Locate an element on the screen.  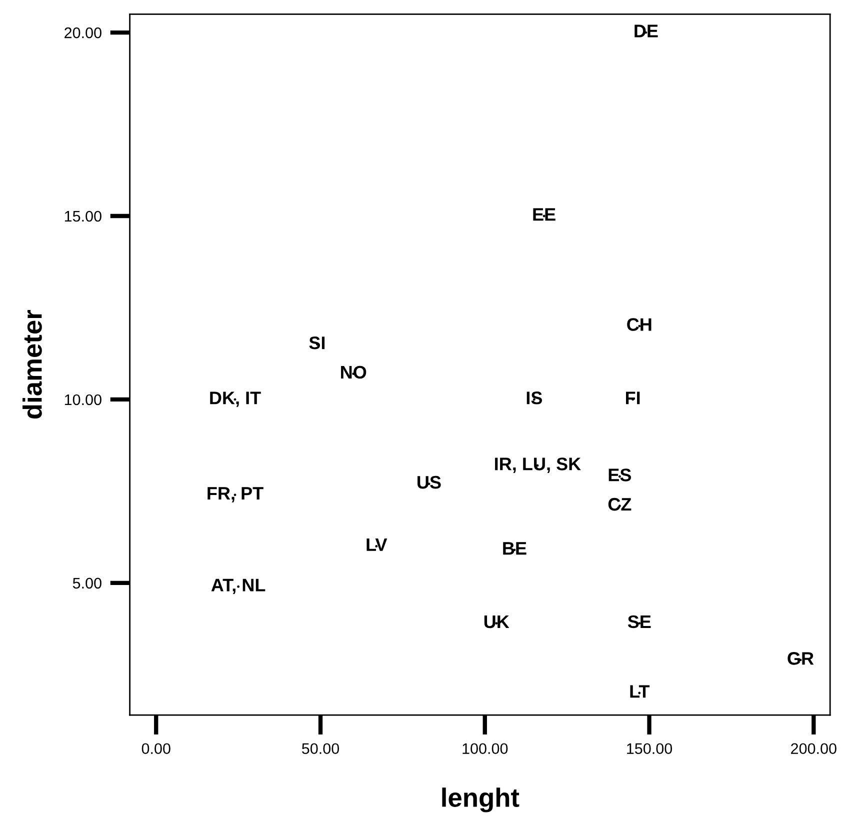
data-label: DK, IT is located at coordinates (235, 399).